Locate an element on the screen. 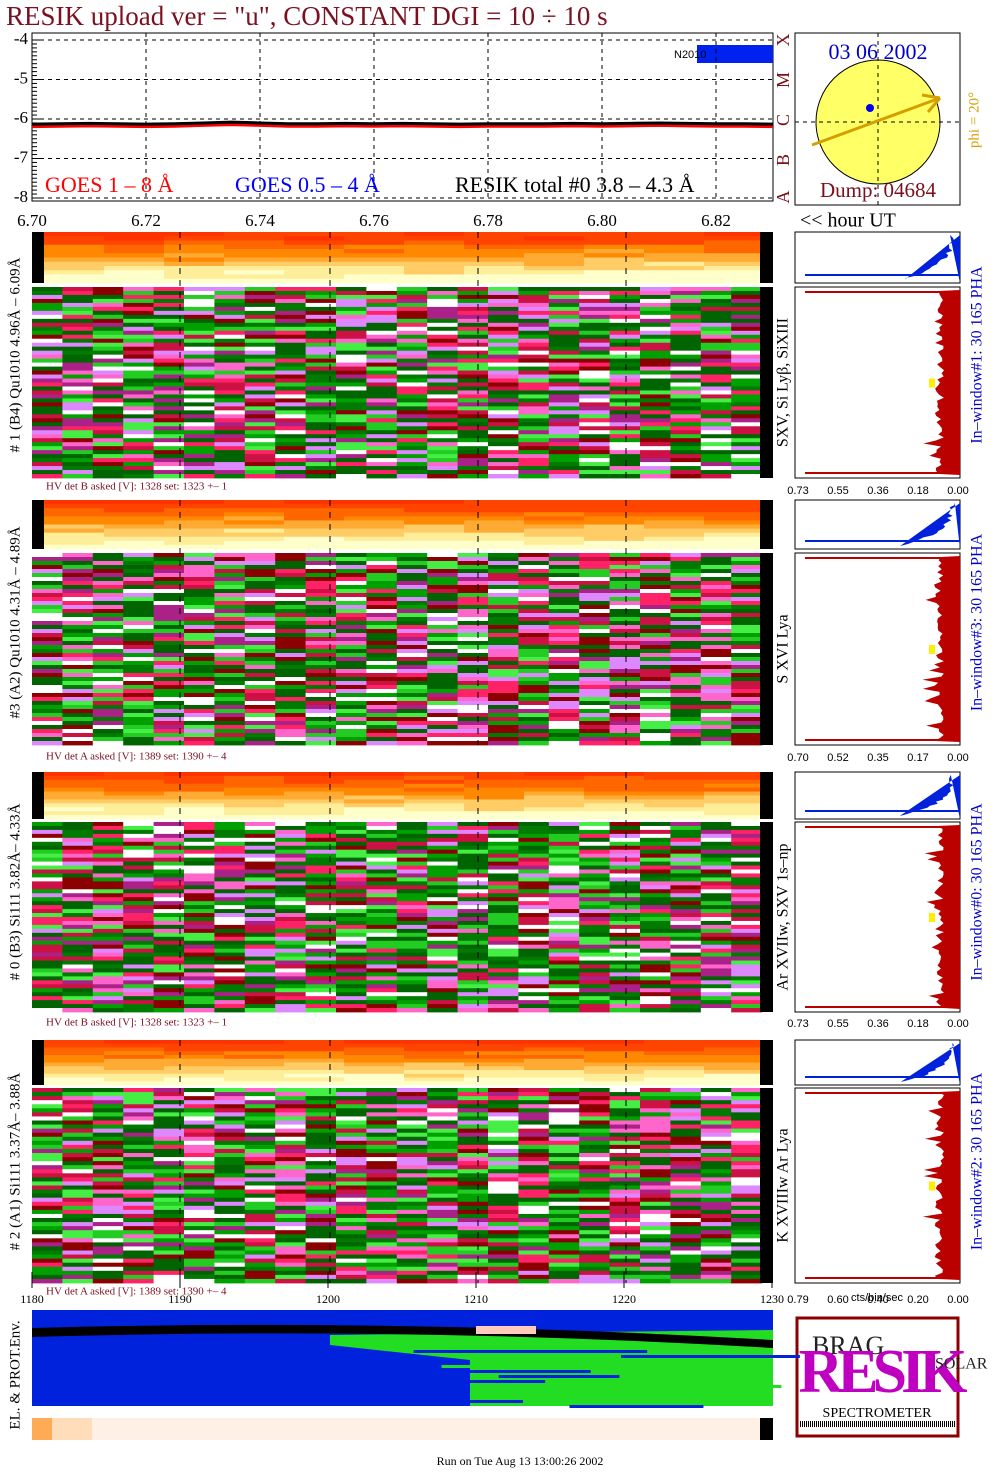 Image resolution: width=1004 pixels, height=1476 pixels. logo-frame is located at coordinates (877, 1377).